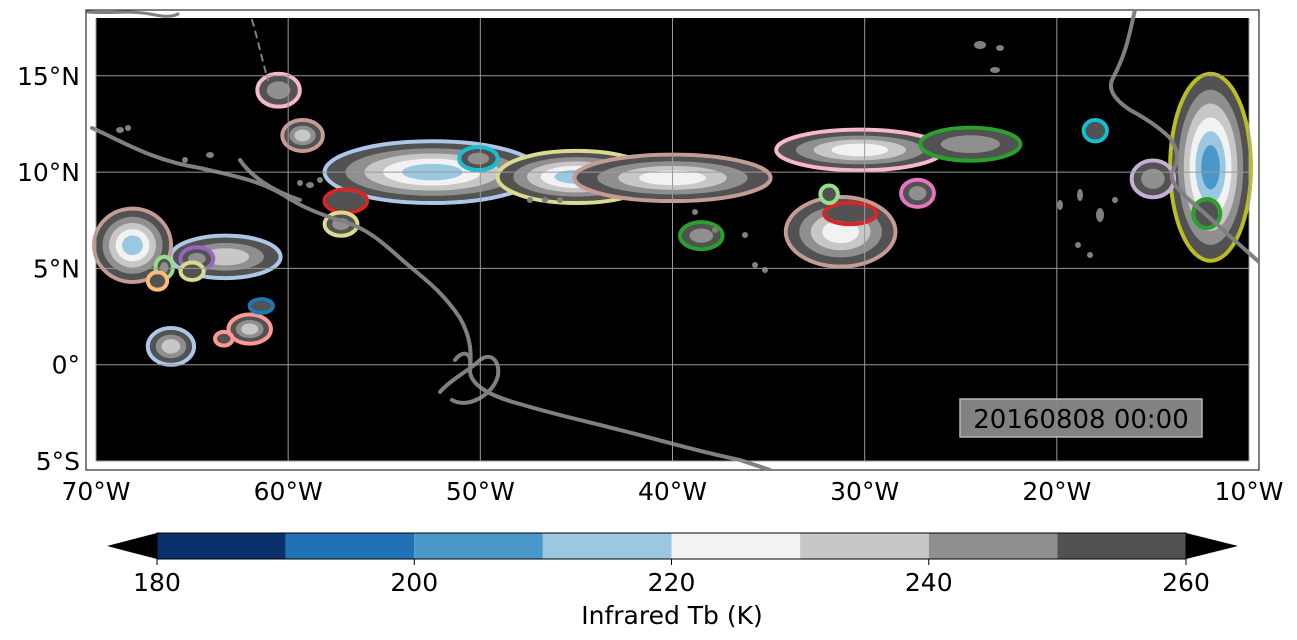  Describe the element at coordinates (157, 582) in the screenshot. I see `colorbar-tick-label: 180` at that location.